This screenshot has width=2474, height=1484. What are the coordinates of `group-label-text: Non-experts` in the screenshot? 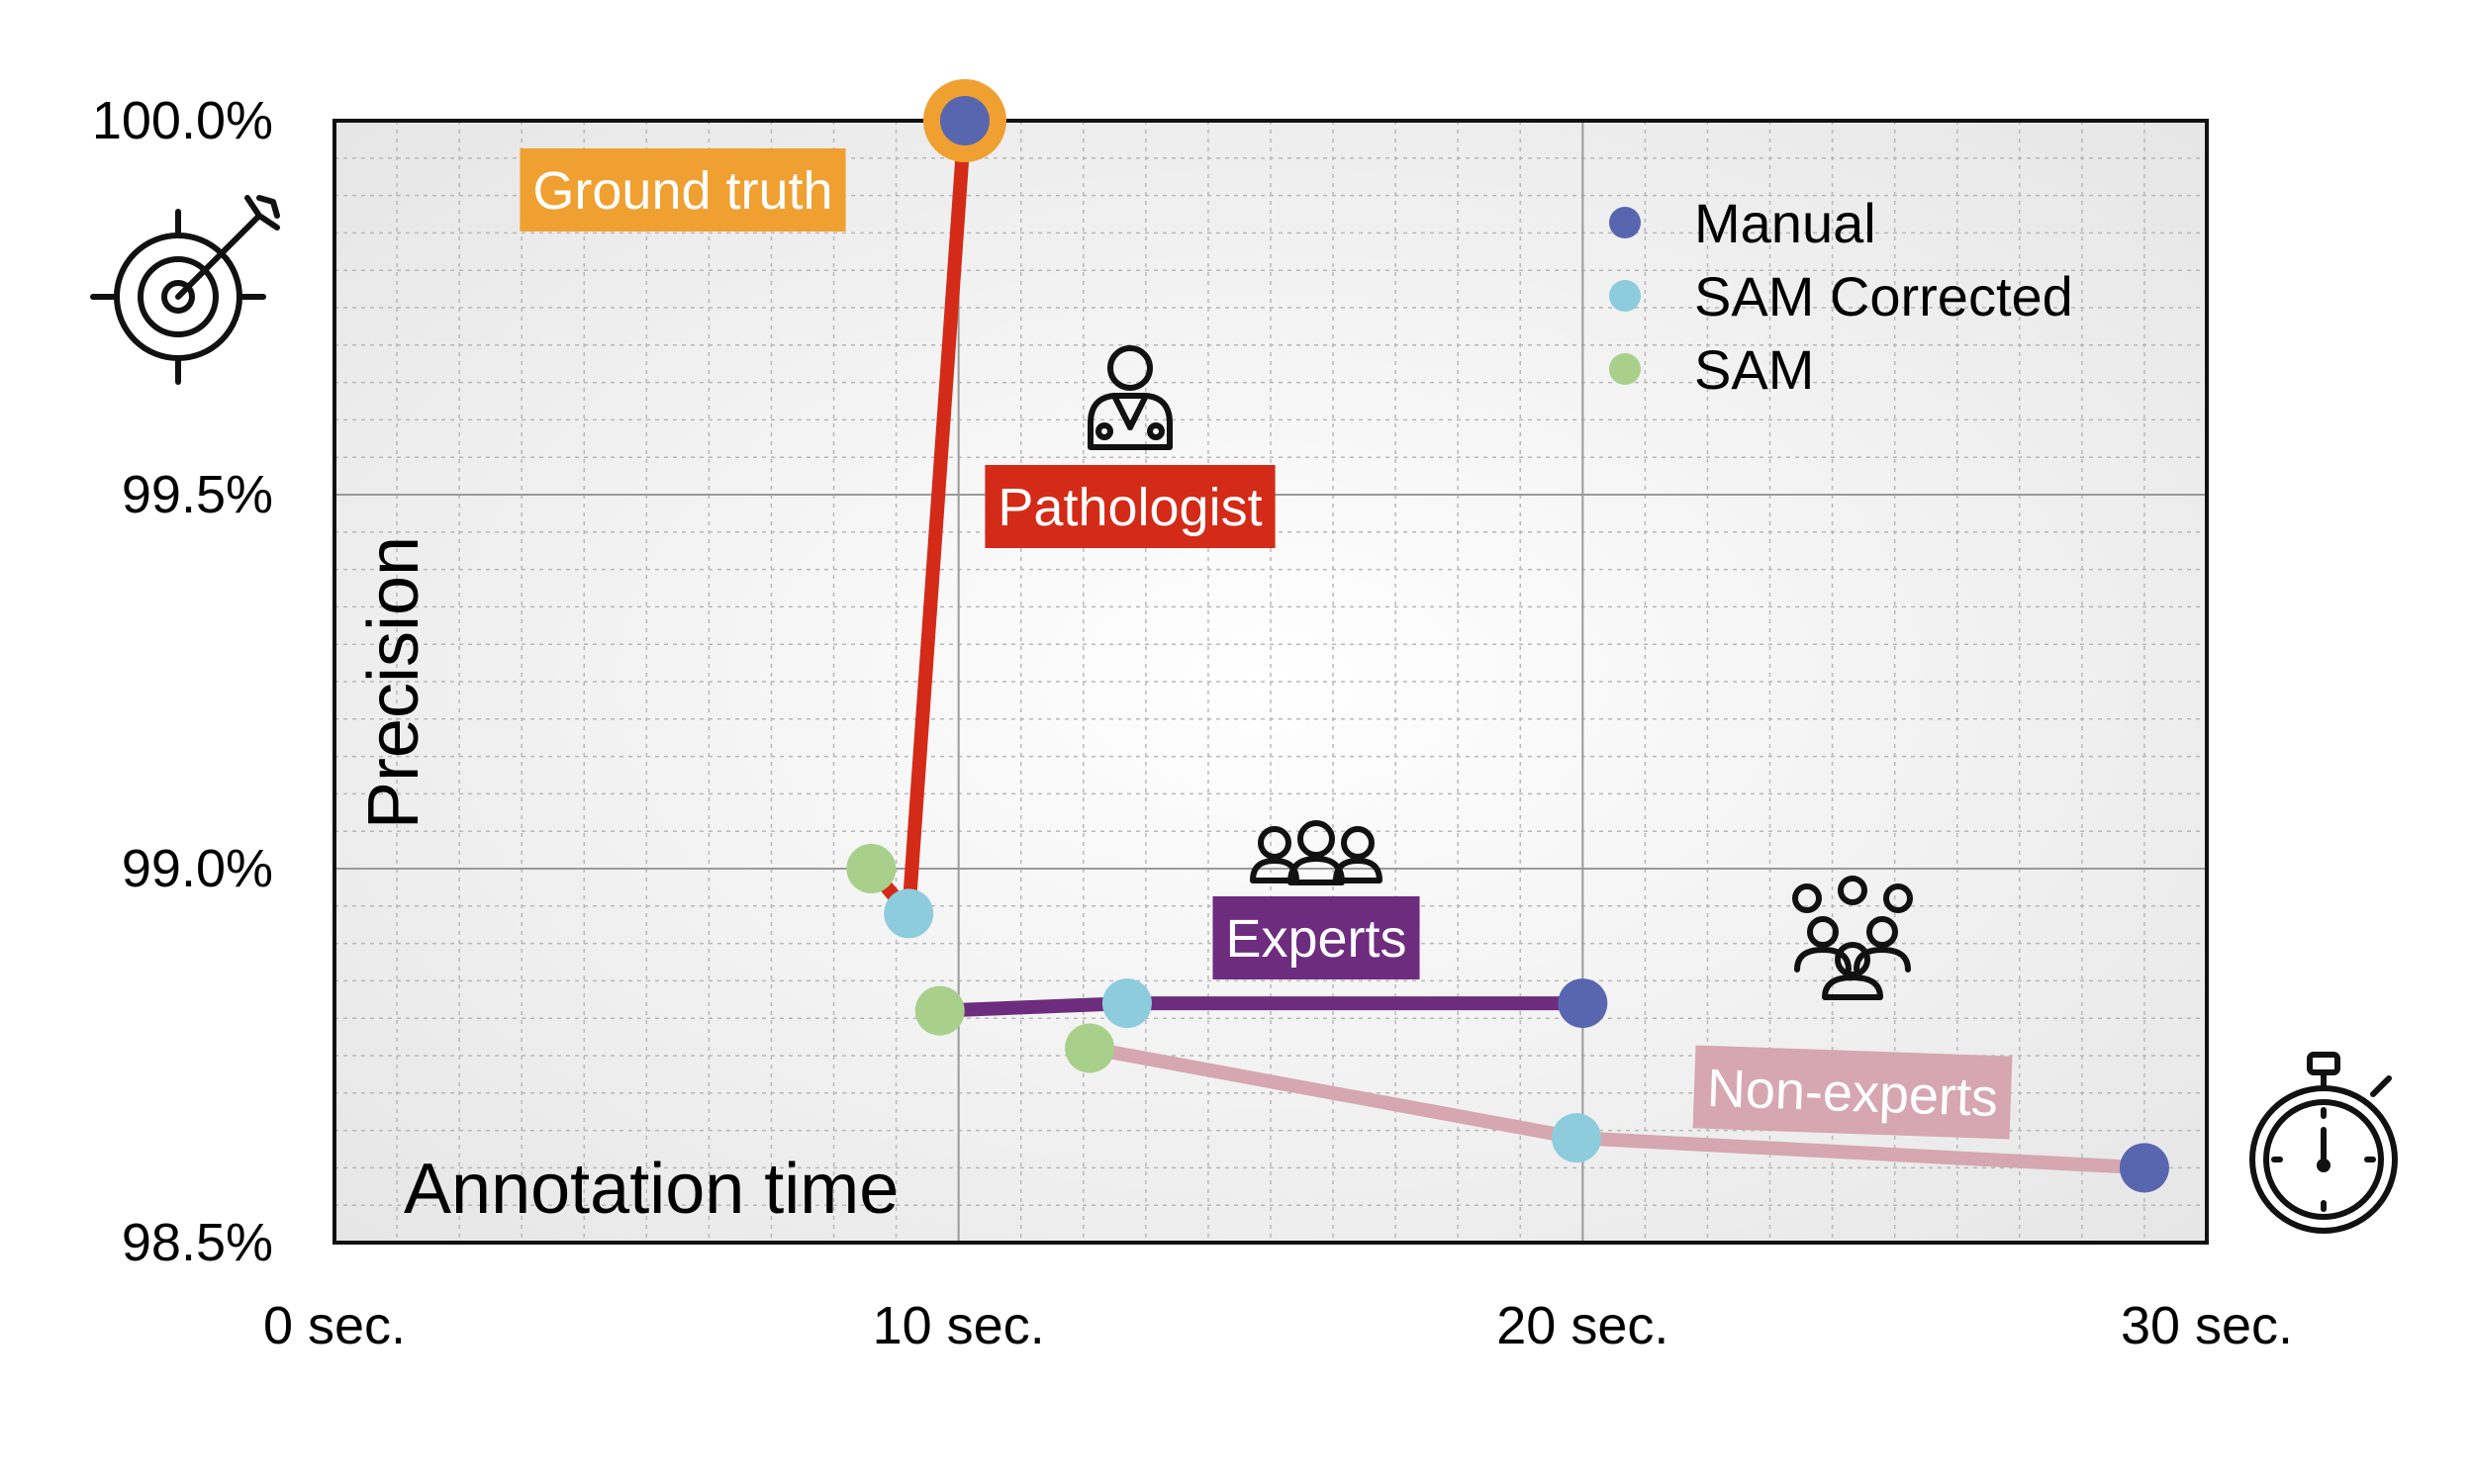 It's located at (1853, 1093).